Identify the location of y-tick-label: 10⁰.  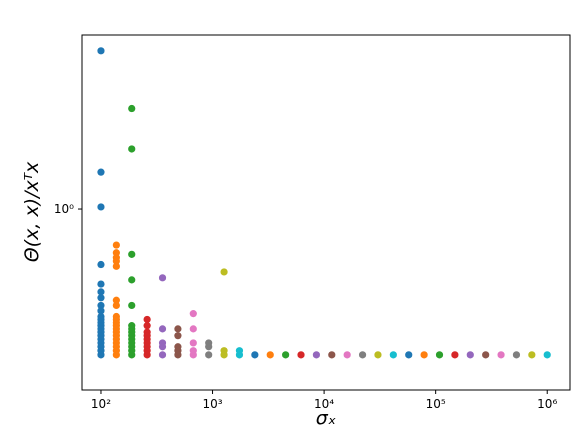
(64, 209).